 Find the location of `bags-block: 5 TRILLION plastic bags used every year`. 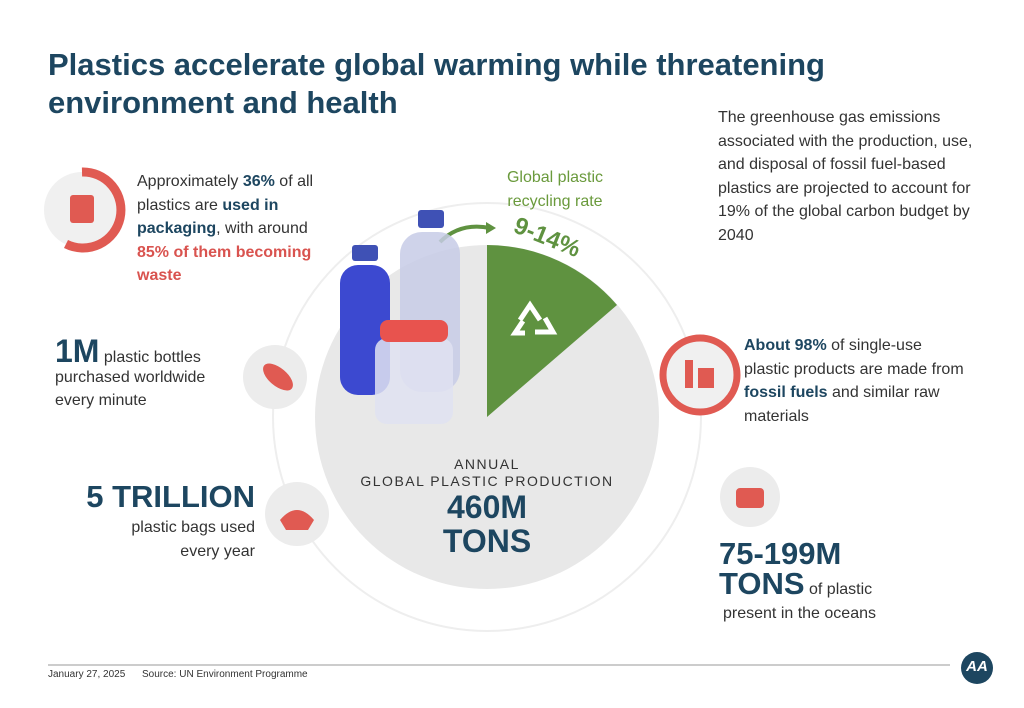

bags-block: 5 TRILLION plastic bags used every year is located at coordinates (147, 520).